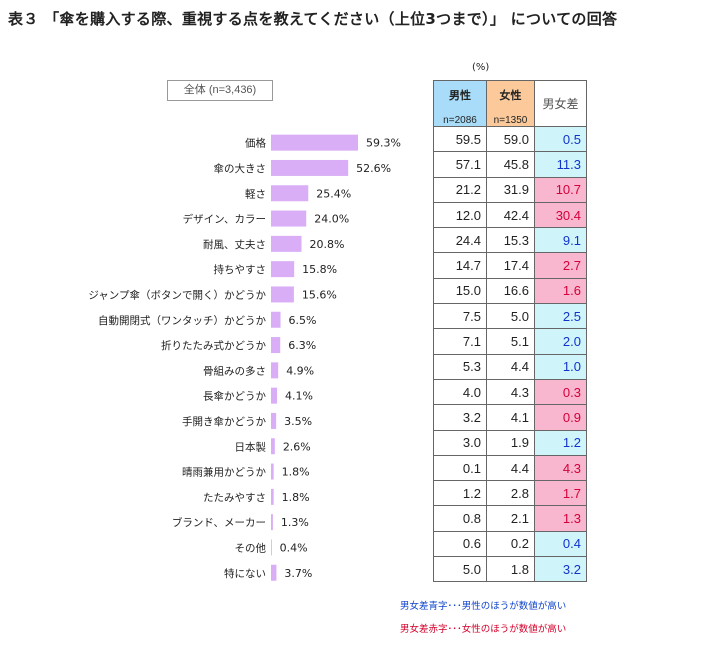  What do you see at coordinates (460, 392) in the screenshot?
I see `male-value: 4.0` at bounding box center [460, 392].